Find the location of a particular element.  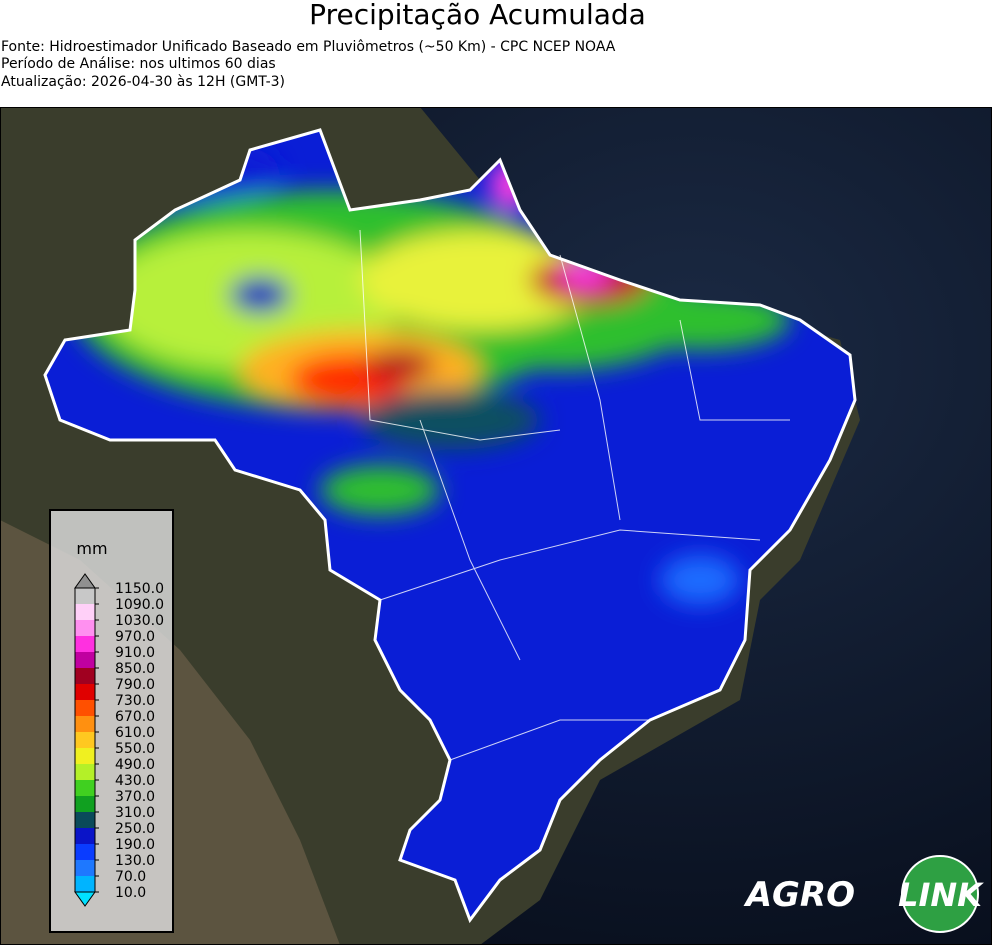

colorbar-label: 610.0 is located at coordinates (135, 733).